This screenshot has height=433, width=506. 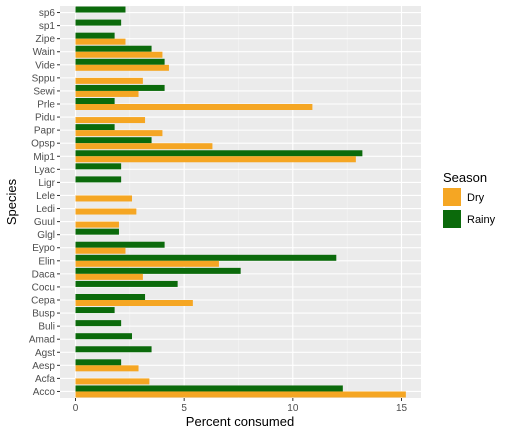 What do you see at coordinates (46, 183) in the screenshot?
I see `y-tick-label-ligr: Ligr` at bounding box center [46, 183].